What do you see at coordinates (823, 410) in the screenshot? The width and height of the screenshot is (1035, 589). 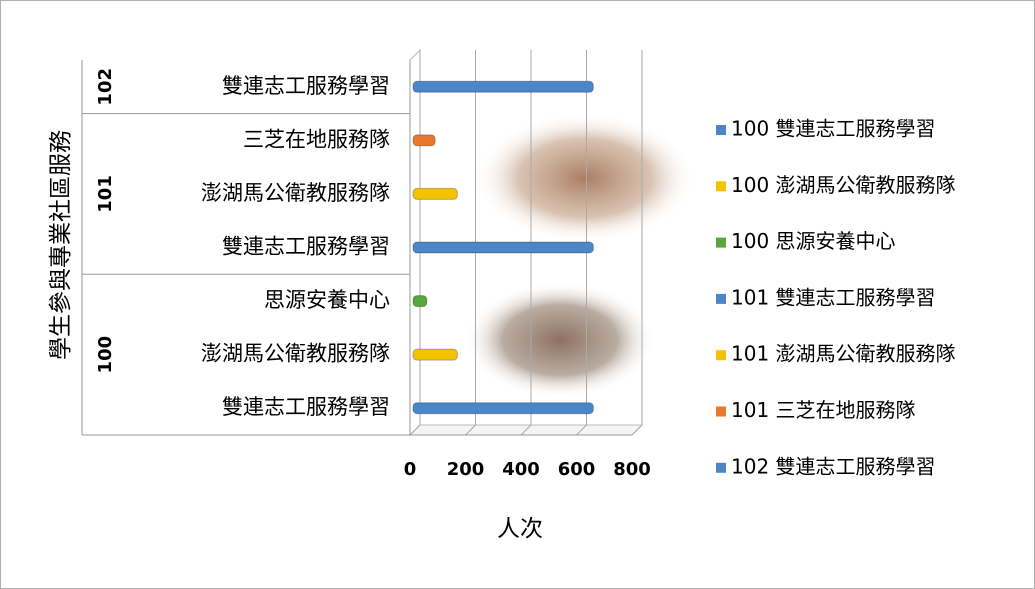 I see `legend-label: 101 三芝在地服務隊` at bounding box center [823, 410].